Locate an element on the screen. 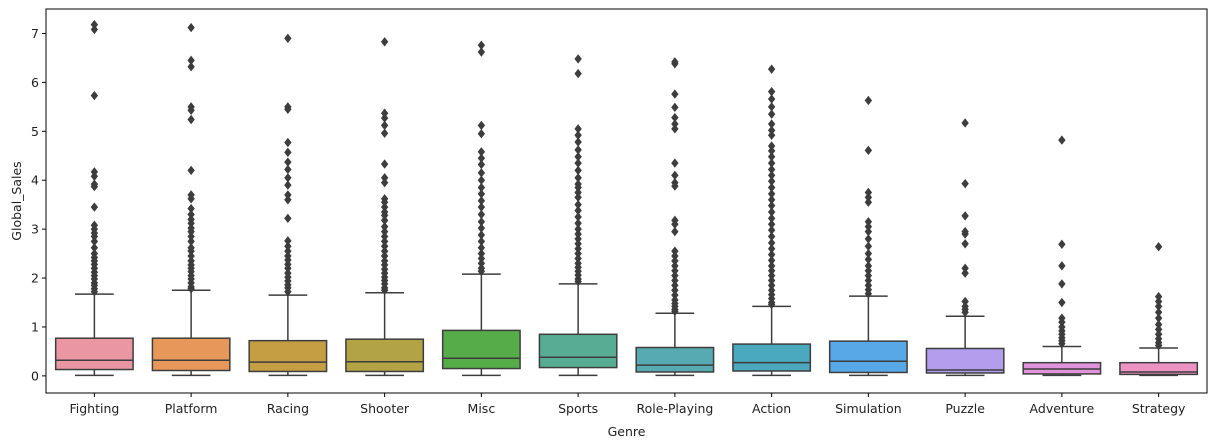  x-tick-label: Sports is located at coordinates (578, 408).